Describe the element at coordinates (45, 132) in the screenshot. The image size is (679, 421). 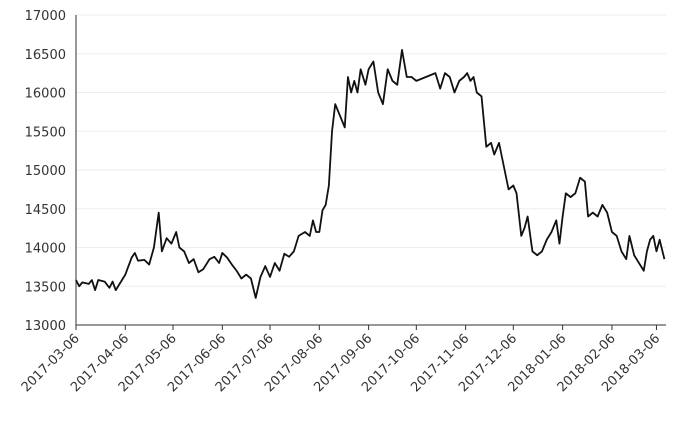
I see `y-tick-label: 15500` at that location.